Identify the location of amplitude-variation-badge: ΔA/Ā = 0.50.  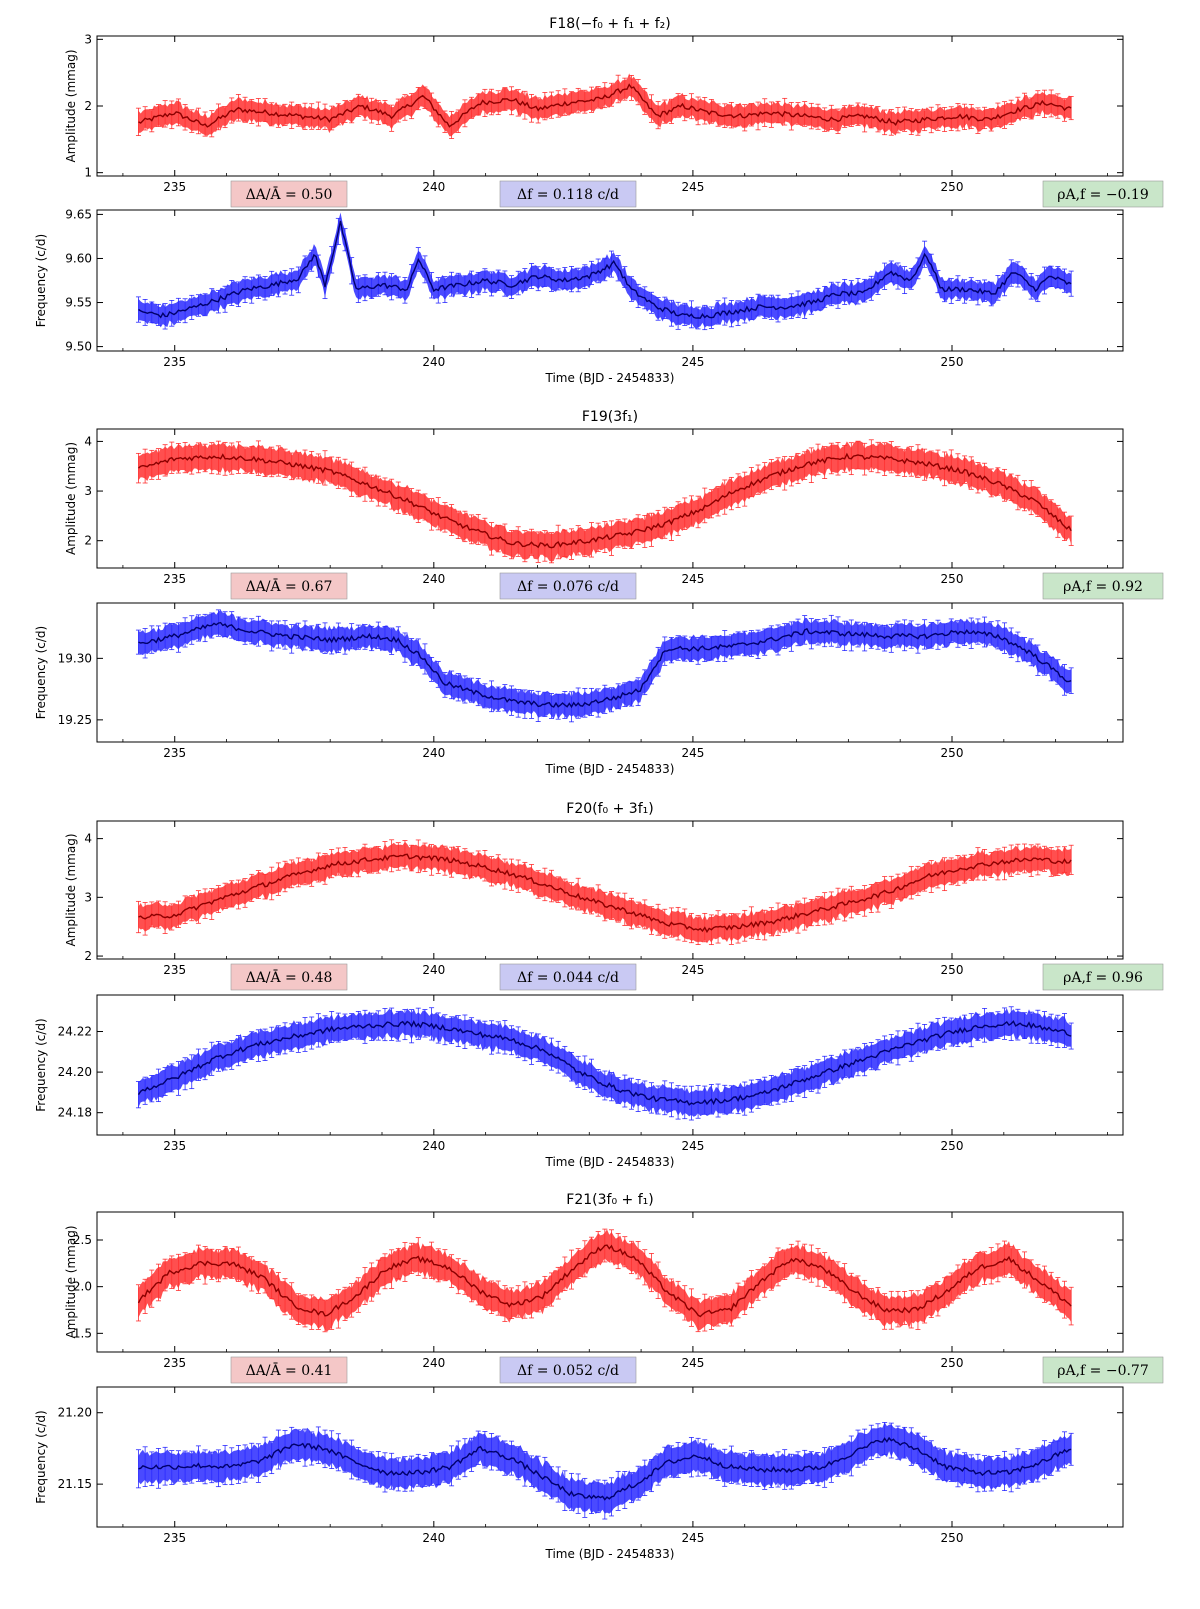
(289, 194).